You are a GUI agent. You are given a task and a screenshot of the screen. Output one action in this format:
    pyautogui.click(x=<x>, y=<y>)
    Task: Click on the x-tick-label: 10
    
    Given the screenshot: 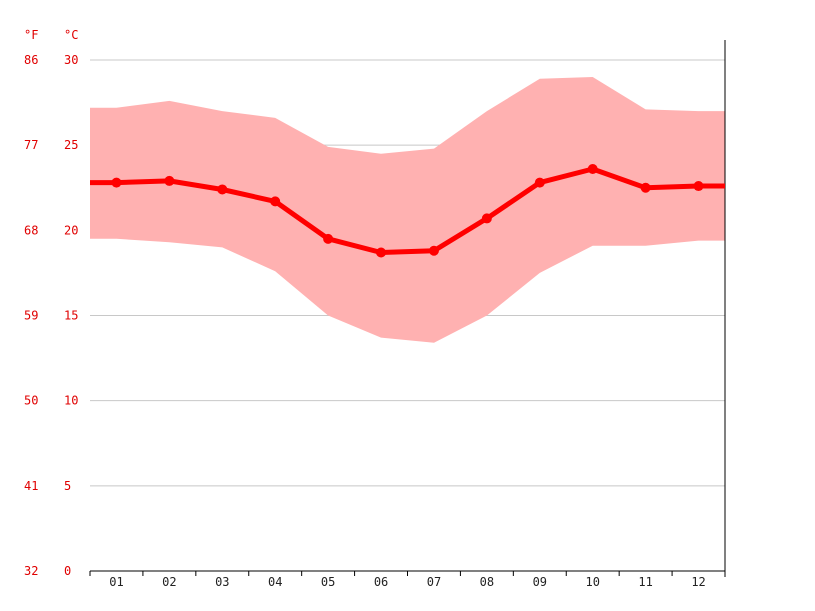 What is the action you would take?
    pyautogui.click(x=592, y=582)
    